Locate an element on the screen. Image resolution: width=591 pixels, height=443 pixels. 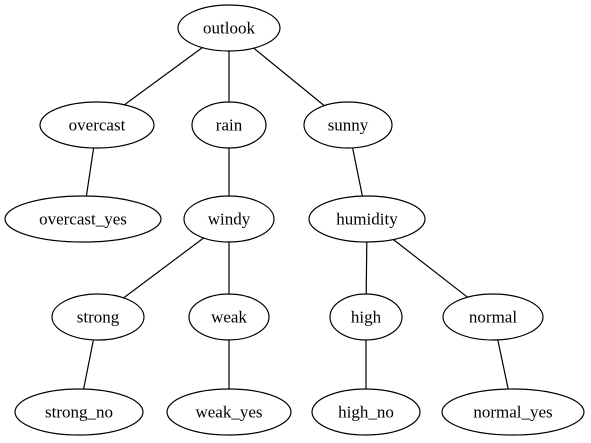
node-overcast: overcast is located at coordinates (97, 125).